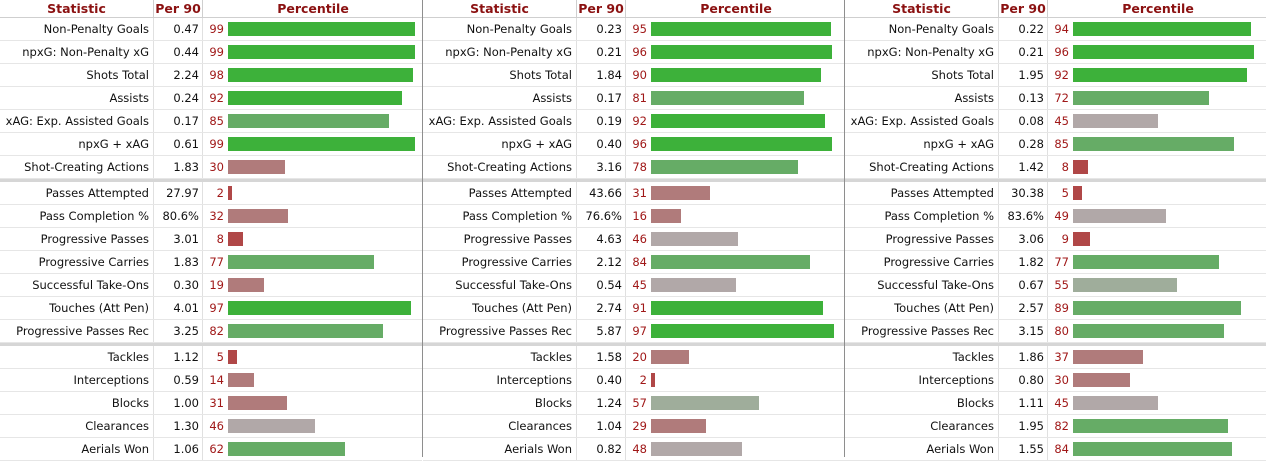 This screenshot has height=461, width=1266. Describe the element at coordinates (637, 239) in the screenshot. I see `percentile-value: 46` at that location.